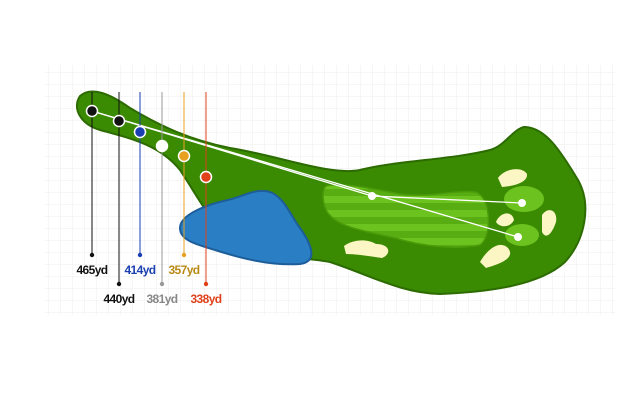 This screenshot has width=640, height=405. What do you see at coordinates (406, 215) in the screenshot?
I see `putting-green` at bounding box center [406, 215].